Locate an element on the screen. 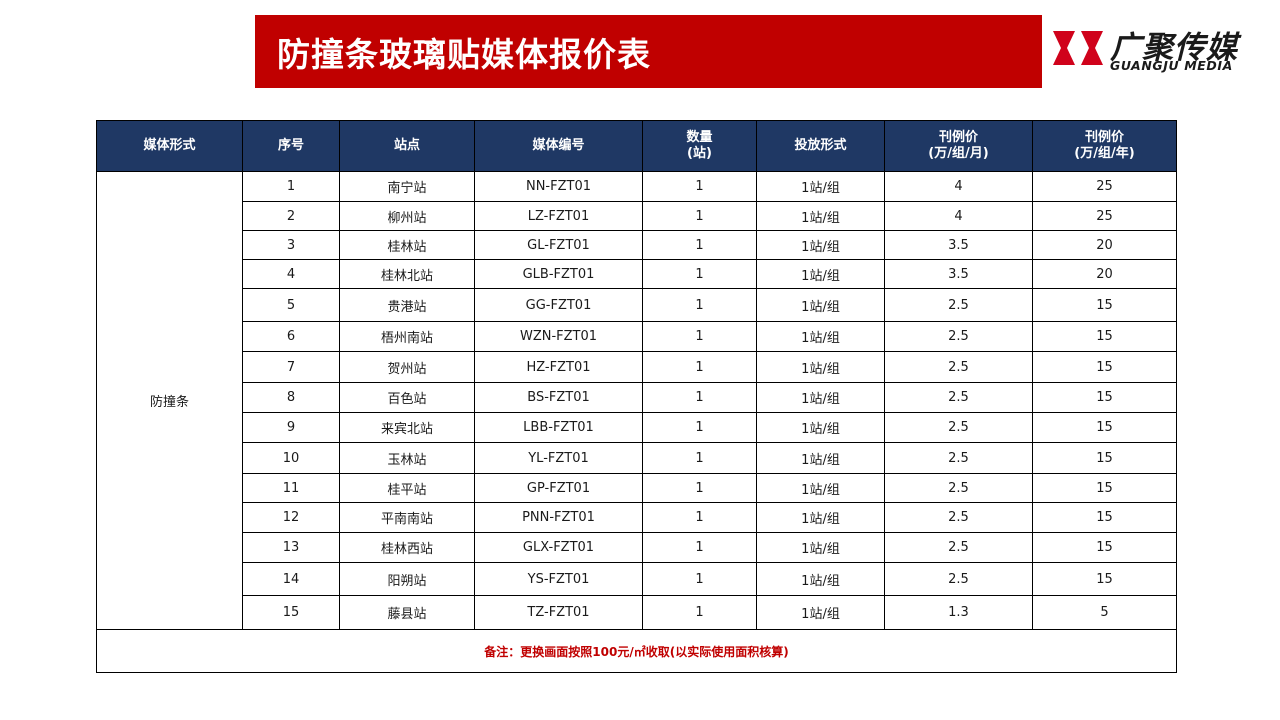 Image resolution: width=1280 pixels, height=720 pixels. logo-english-name: GUANGJU MEDIA is located at coordinates (1171, 65).